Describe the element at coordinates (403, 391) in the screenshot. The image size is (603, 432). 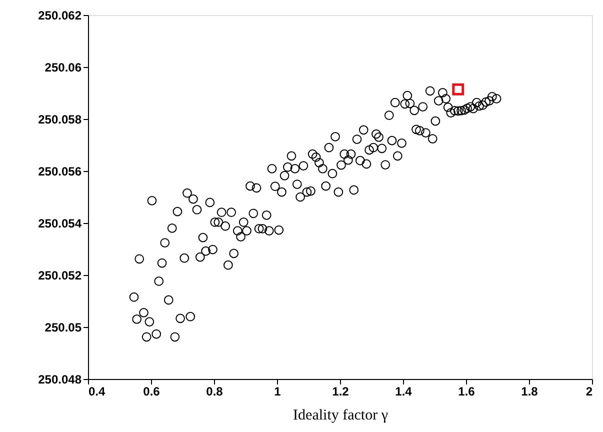
I see `x-tick-label: 1.4` at that location.